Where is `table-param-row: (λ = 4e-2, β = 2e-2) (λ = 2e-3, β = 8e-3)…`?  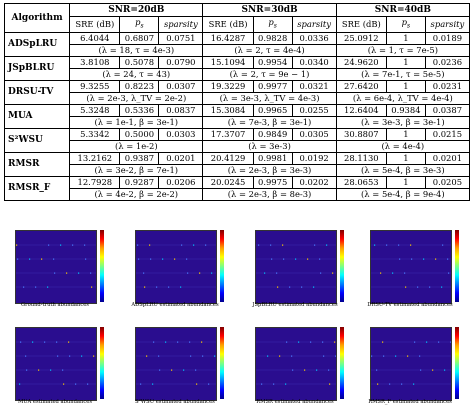
table-param-row: (λ = 4e-2, β = 2e-2) (λ = 2e-3, β = 8e-3)… is located at coordinates (238, 194).